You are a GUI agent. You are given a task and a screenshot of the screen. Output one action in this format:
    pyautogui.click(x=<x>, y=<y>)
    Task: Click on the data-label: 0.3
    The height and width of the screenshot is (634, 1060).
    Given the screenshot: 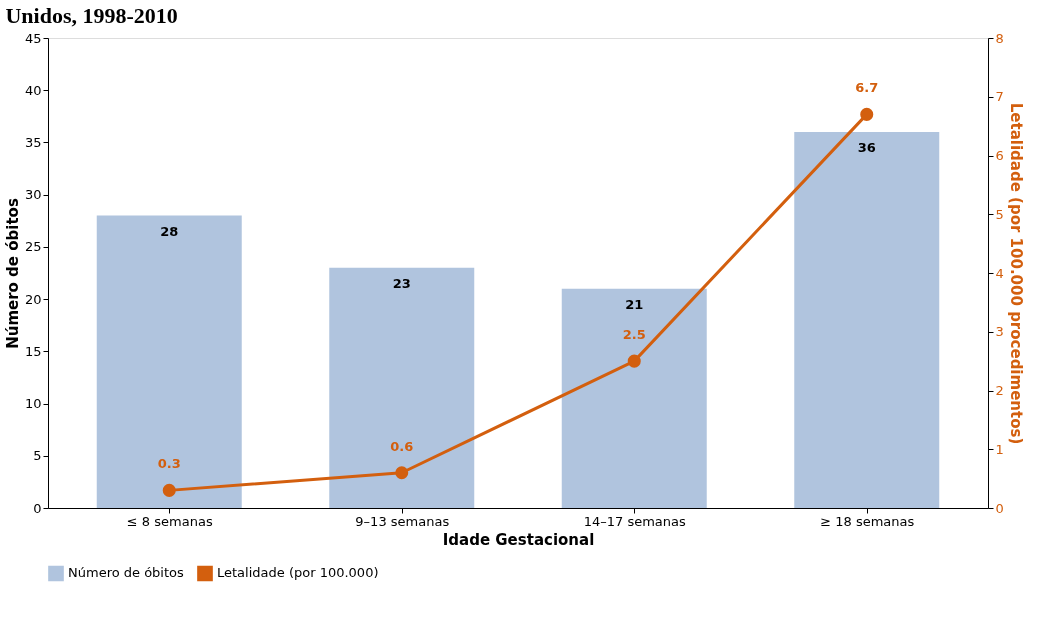 What is the action you would take?
    pyautogui.click(x=169, y=464)
    